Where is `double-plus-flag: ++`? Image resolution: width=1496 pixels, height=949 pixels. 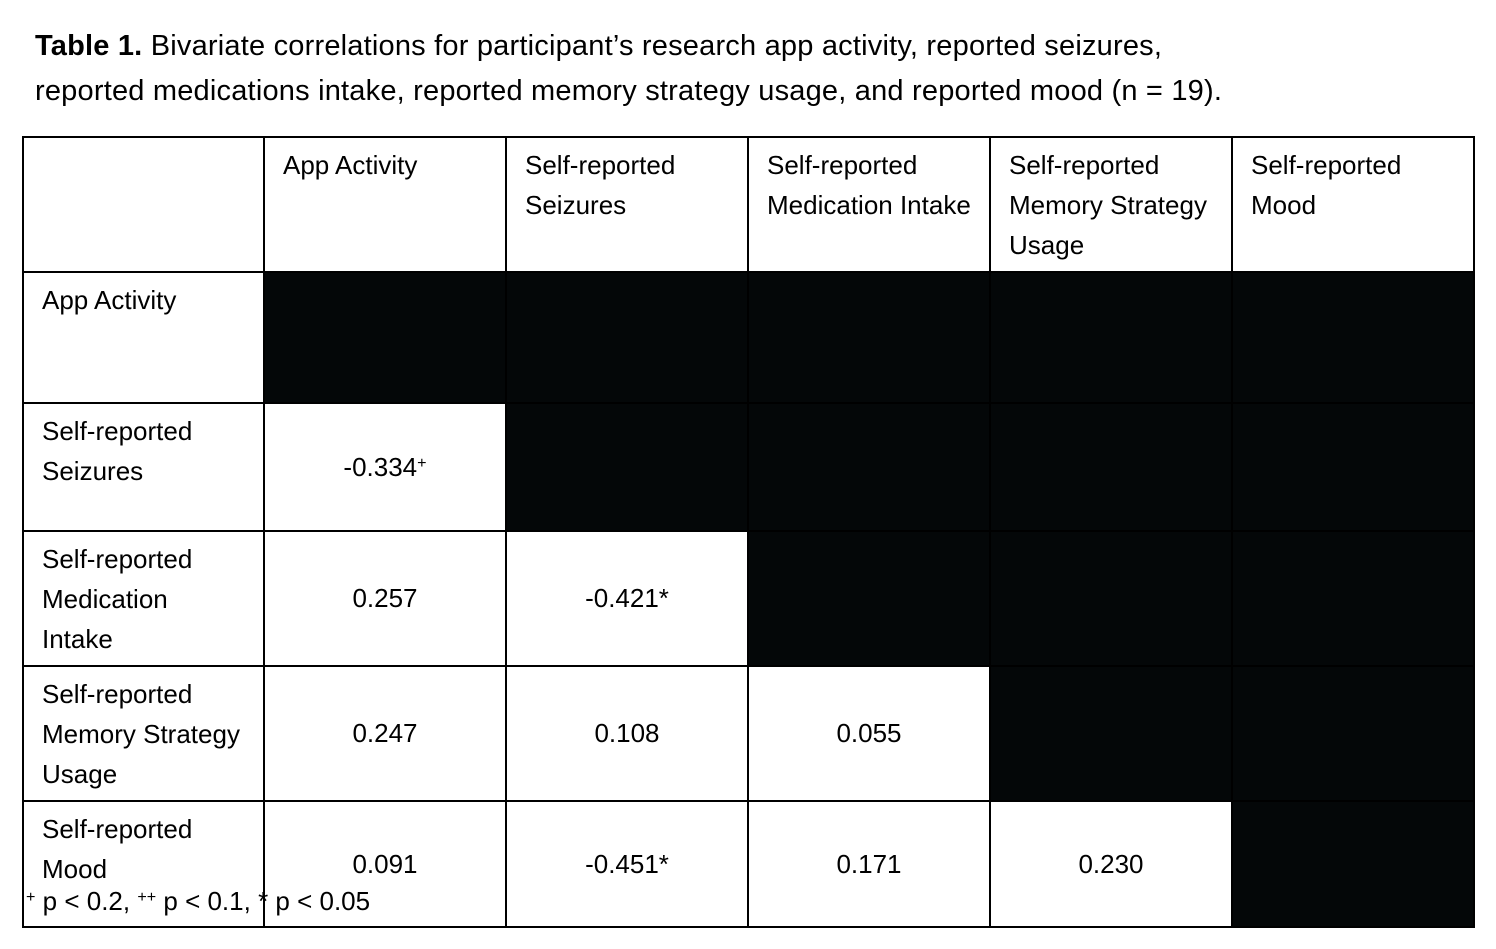 double-plus-flag: ++ is located at coordinates (147, 897).